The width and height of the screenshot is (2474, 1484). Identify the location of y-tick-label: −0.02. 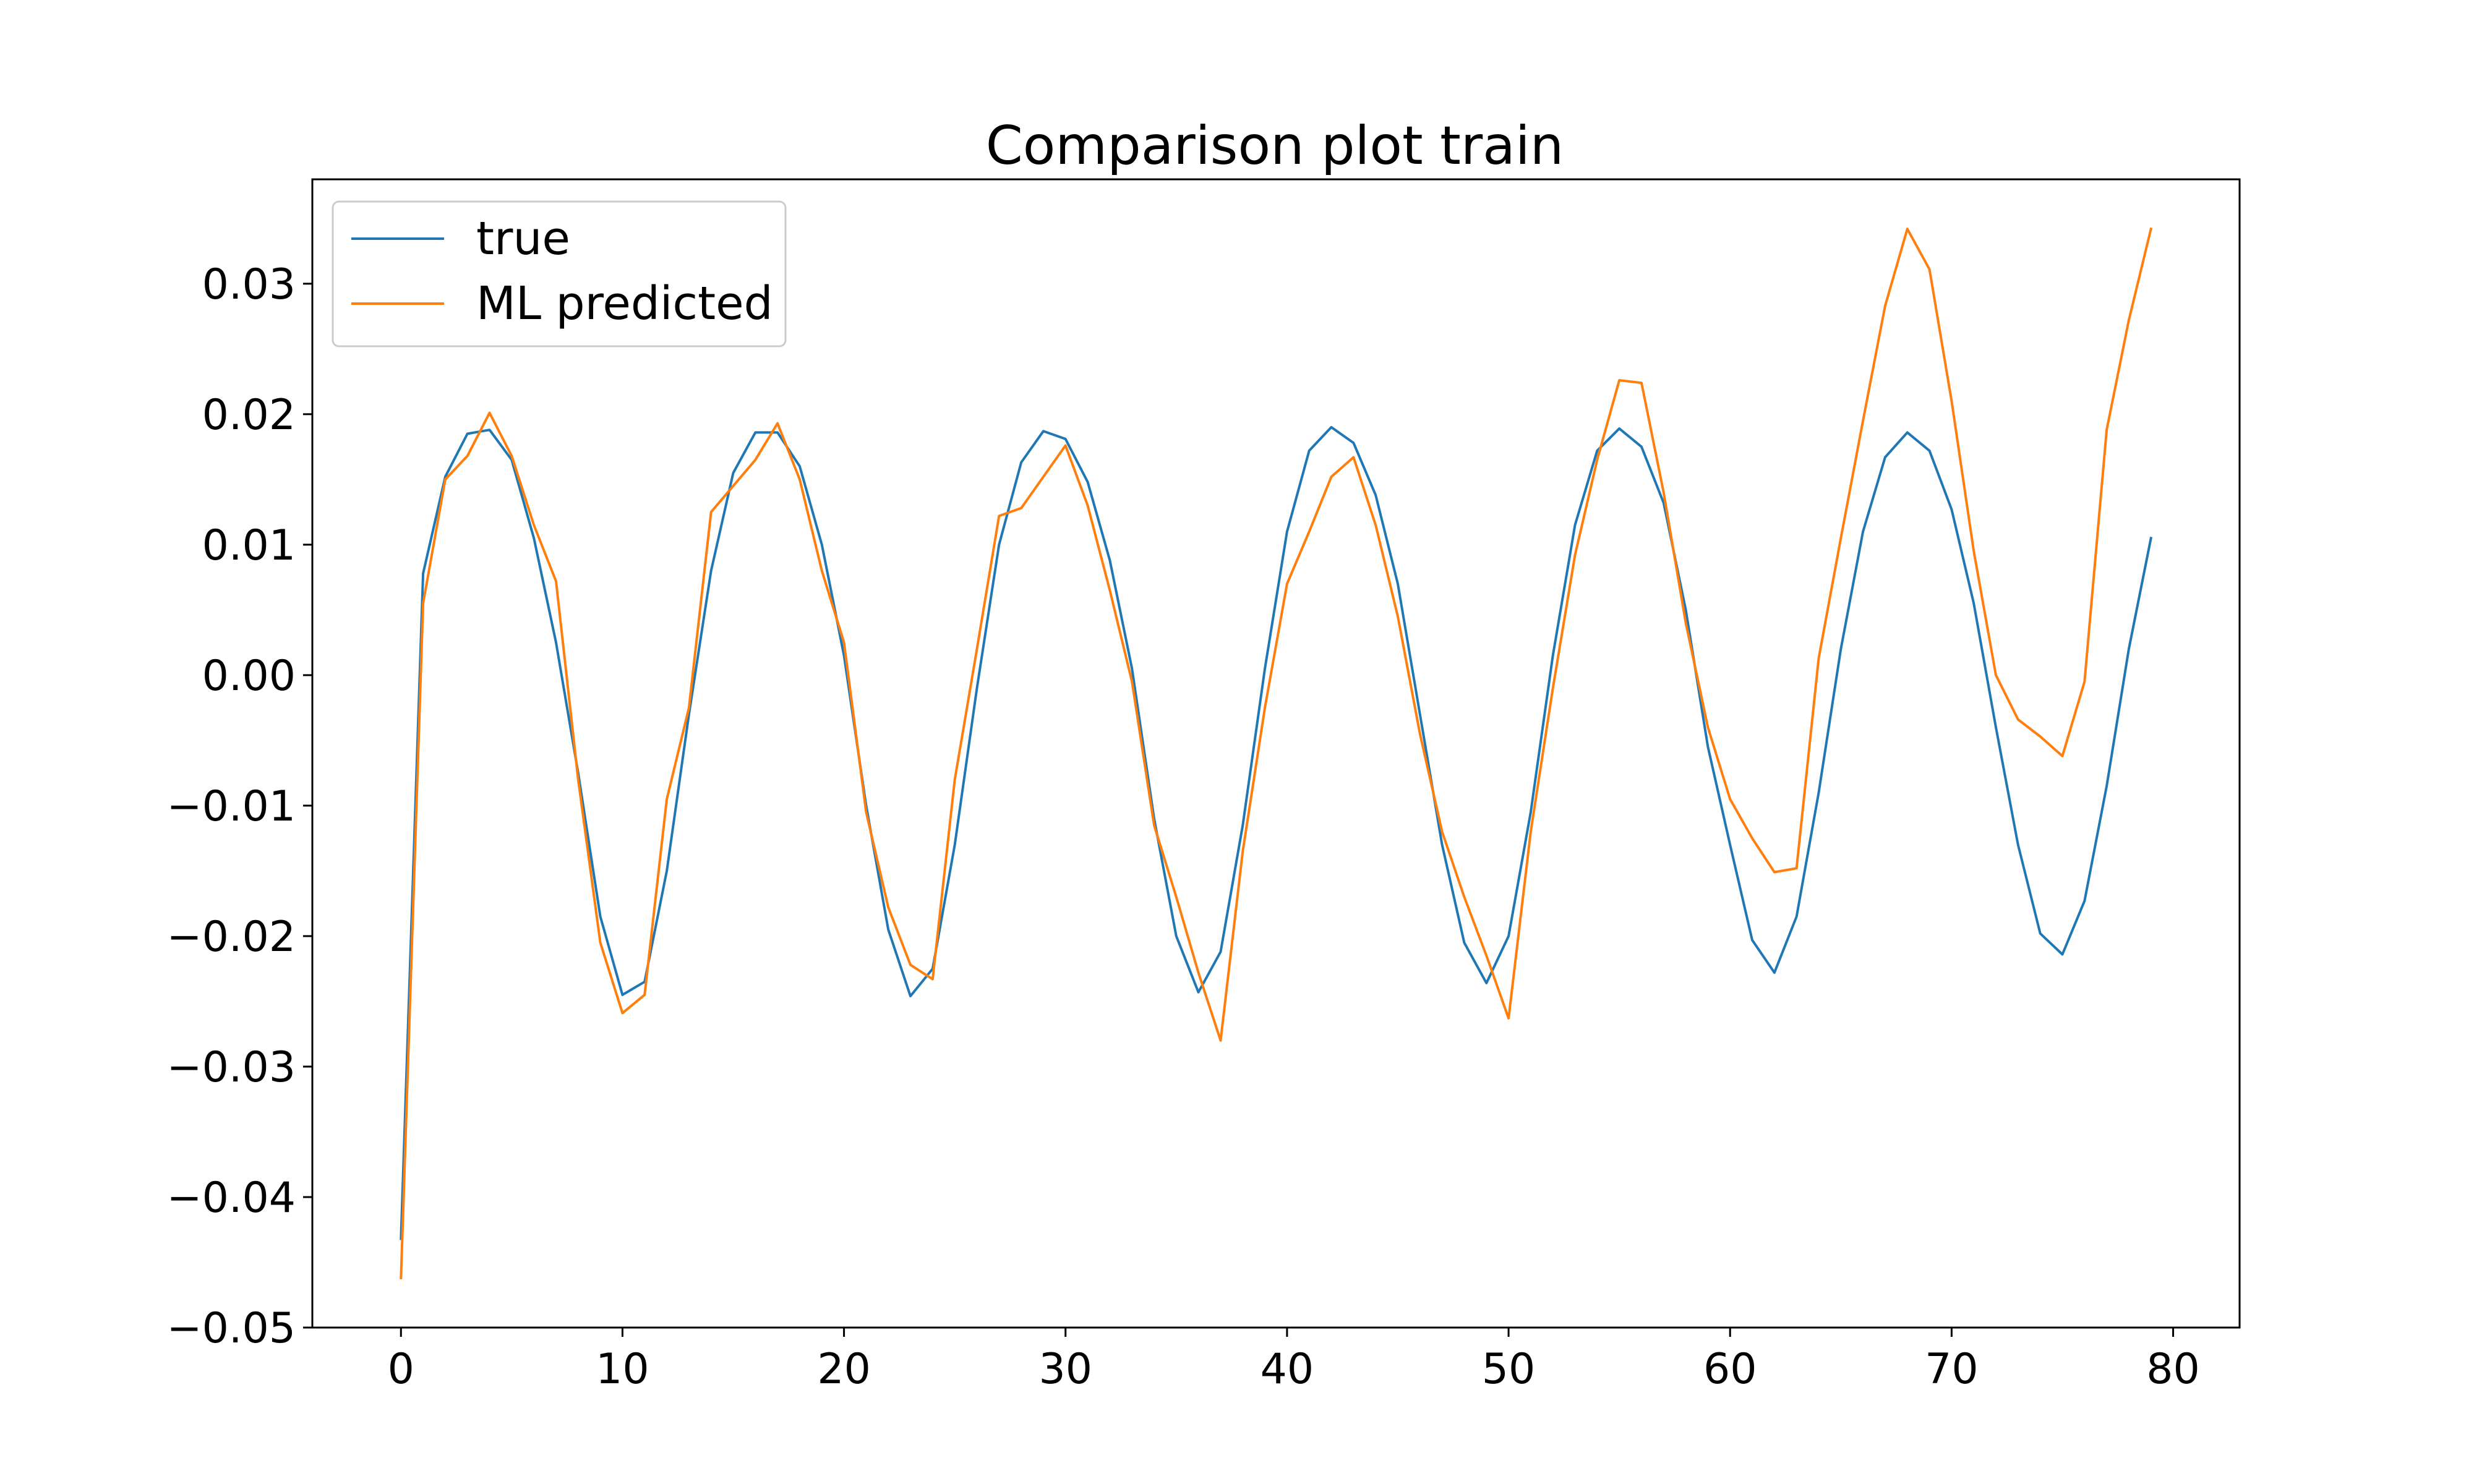
(231, 937).